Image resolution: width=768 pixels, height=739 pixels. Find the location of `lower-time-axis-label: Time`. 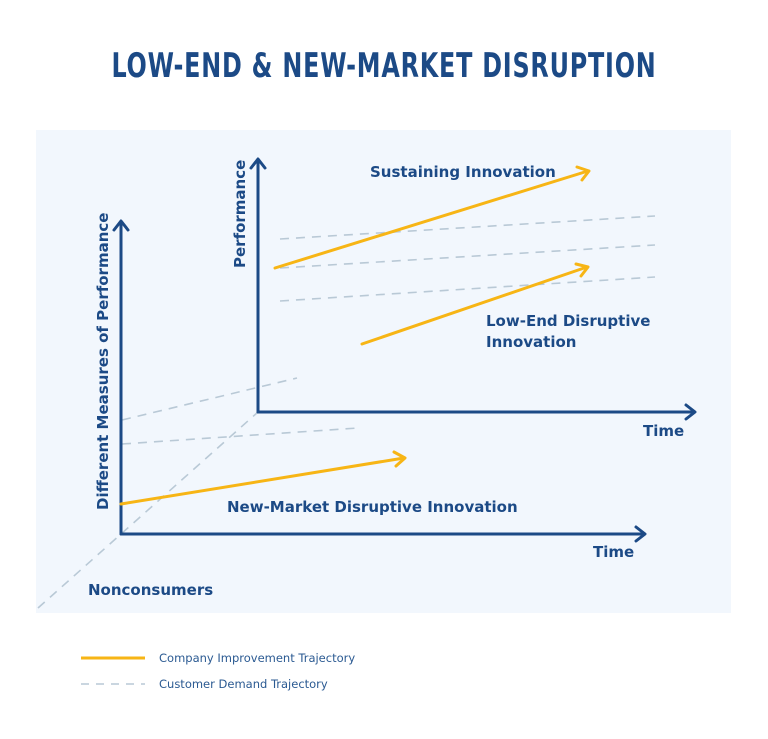

lower-time-axis-label: Time is located at coordinates (613, 552).